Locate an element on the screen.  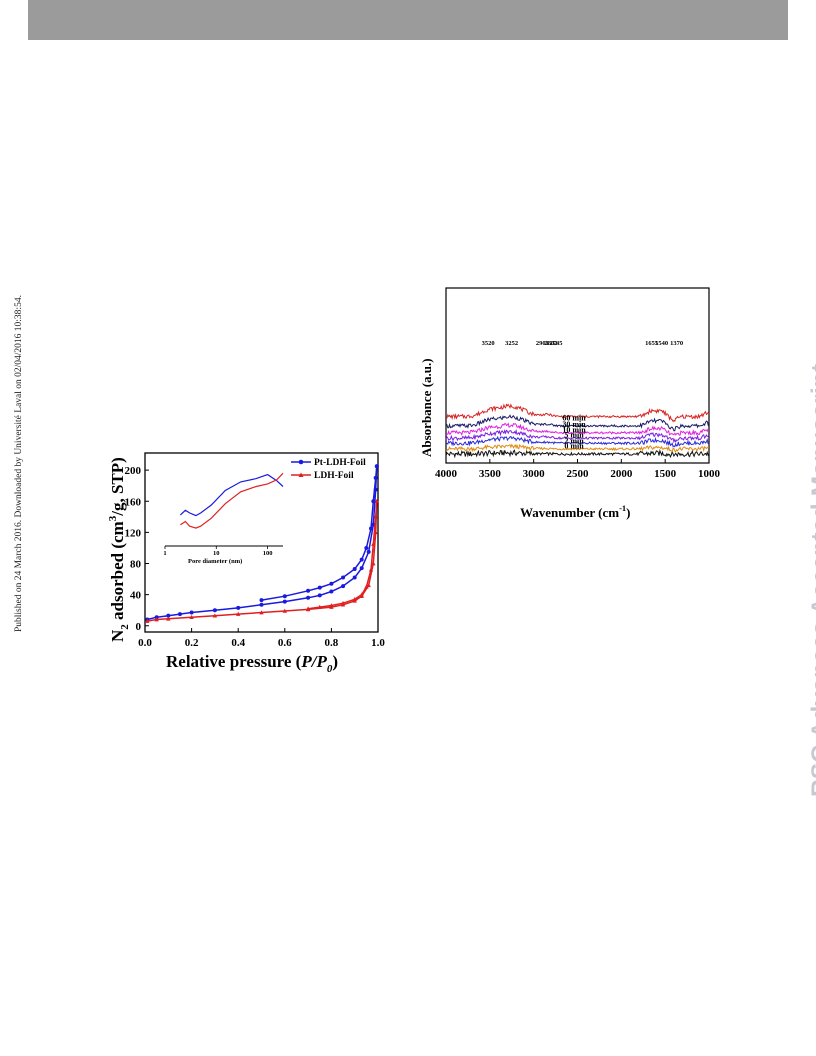
legend-pt-ldh-foil: Pt-LDH-Foil is located at coordinates (340, 463).